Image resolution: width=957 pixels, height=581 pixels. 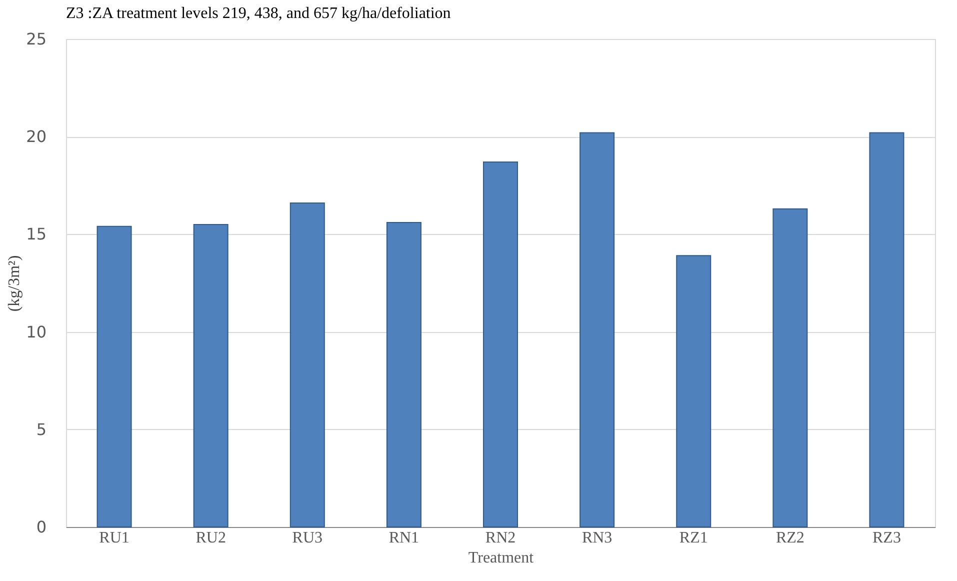 What do you see at coordinates (41, 429) in the screenshot?
I see `y-tick-label: 5` at bounding box center [41, 429].